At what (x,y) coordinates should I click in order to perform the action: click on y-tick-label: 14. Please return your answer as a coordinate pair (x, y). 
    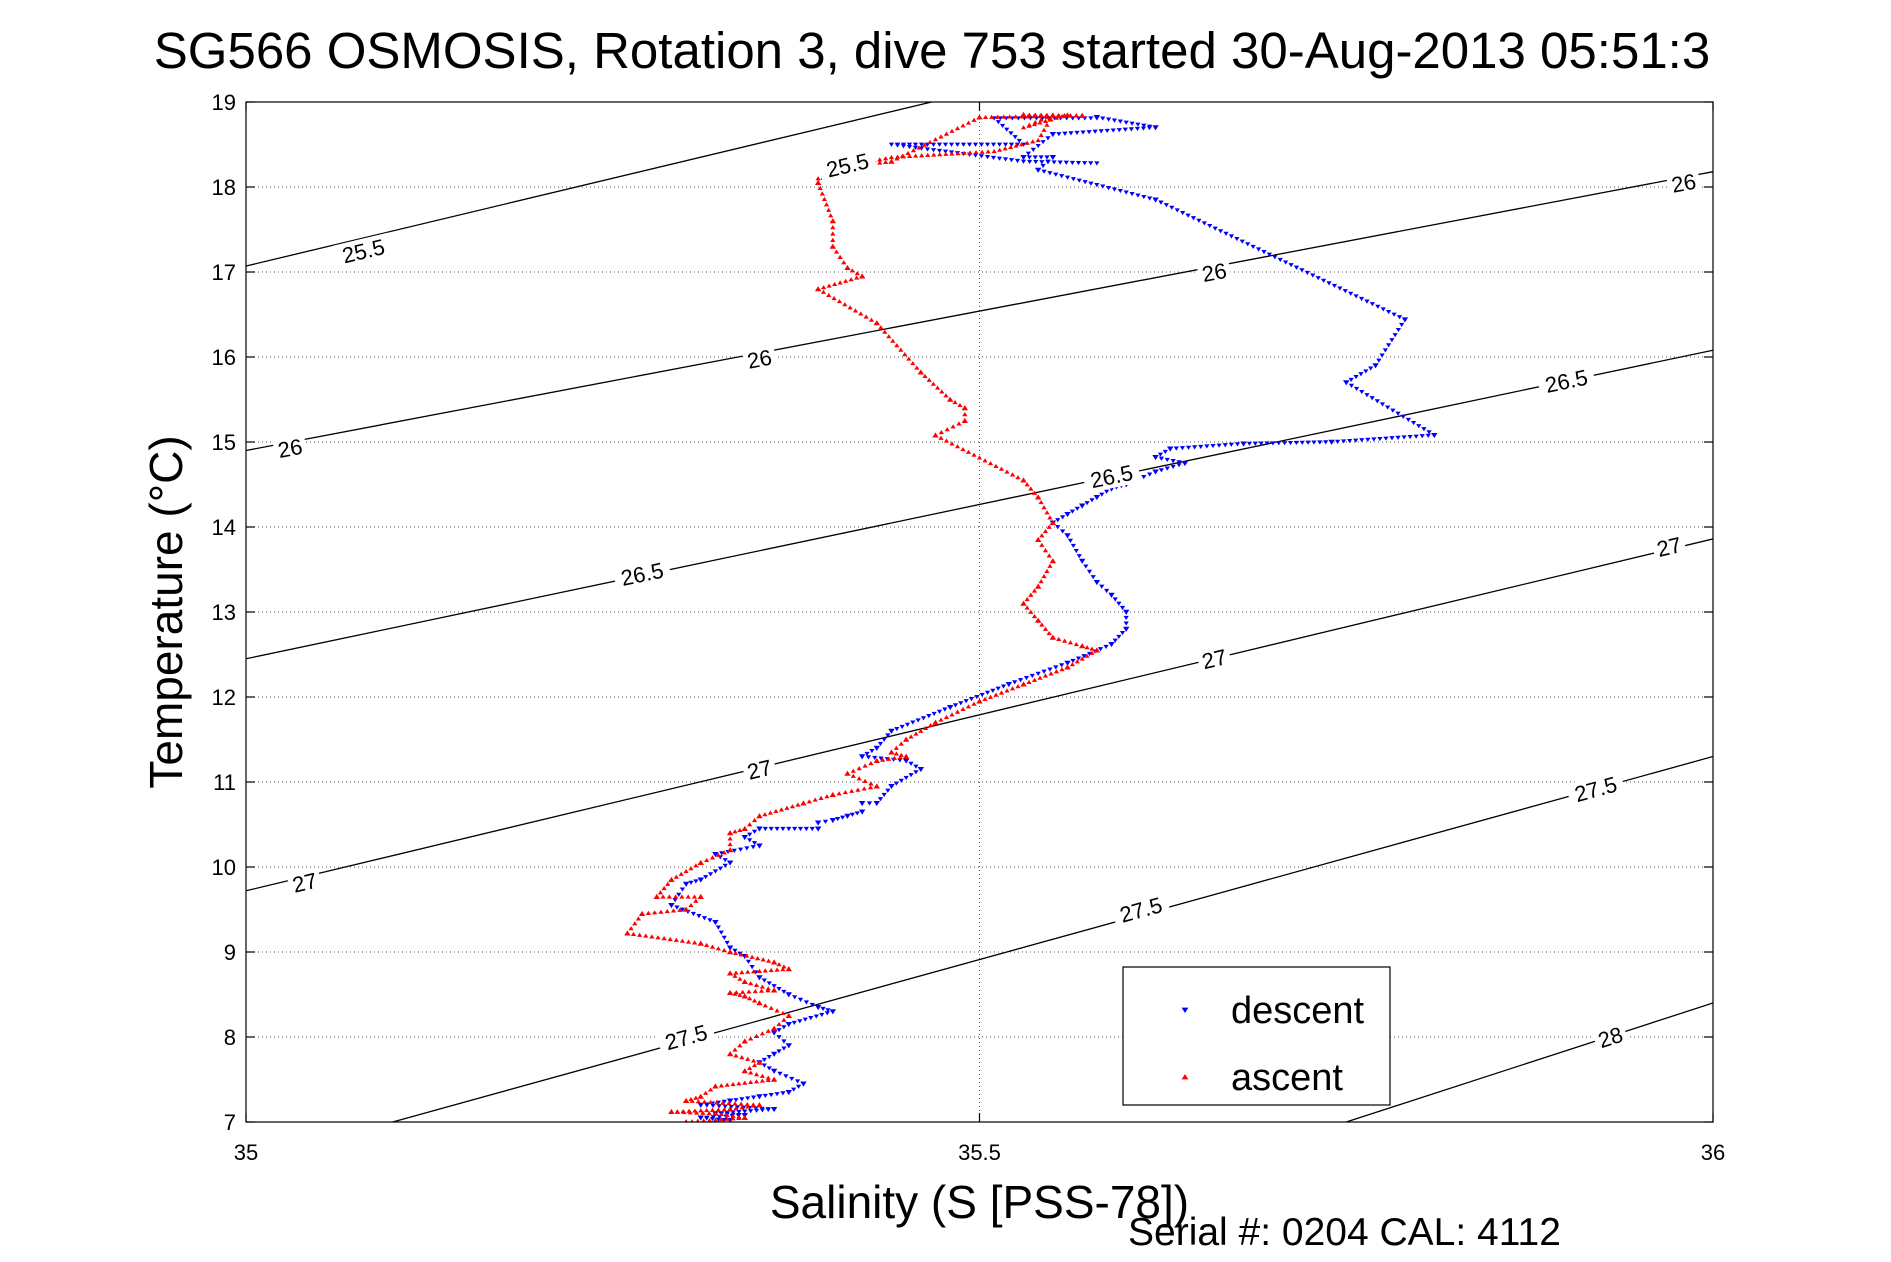
    Looking at the image, I should click on (224, 527).